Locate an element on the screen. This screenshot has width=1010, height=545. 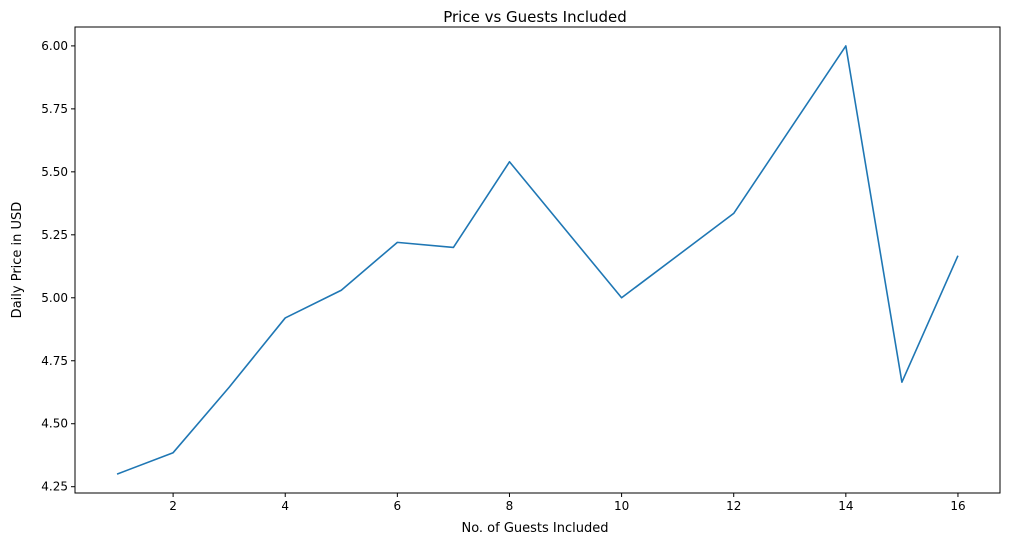
x-tick-label: 2 is located at coordinates (173, 506).